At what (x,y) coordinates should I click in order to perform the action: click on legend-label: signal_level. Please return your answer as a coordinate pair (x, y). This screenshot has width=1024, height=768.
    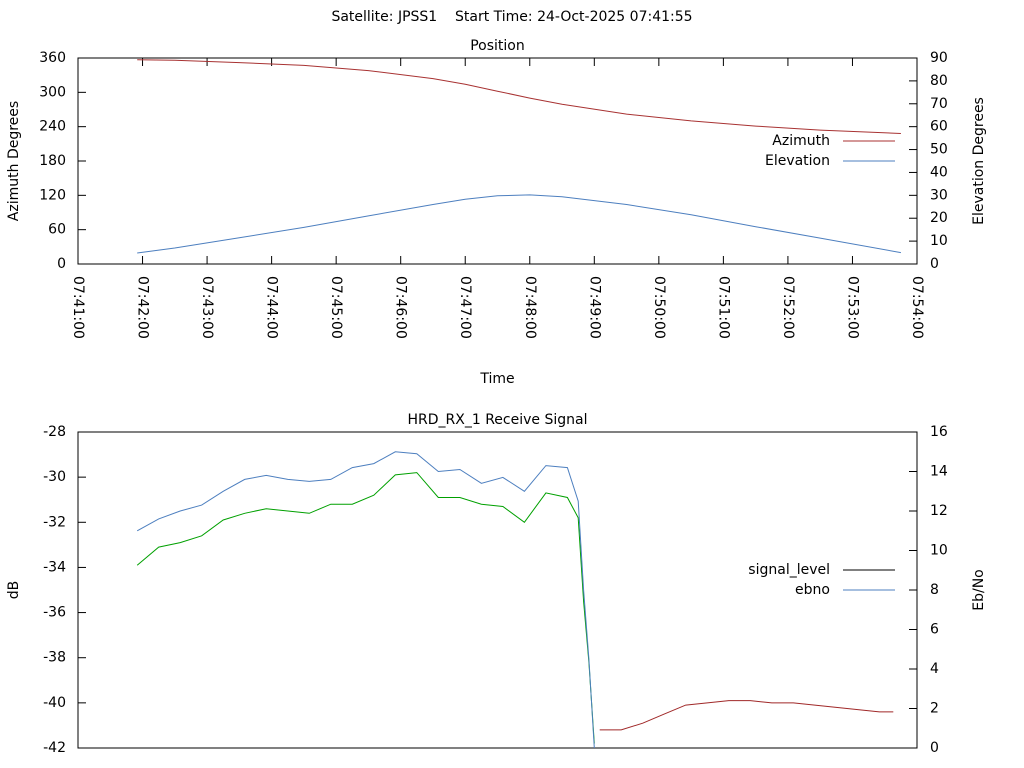
    Looking at the image, I should click on (789, 570).